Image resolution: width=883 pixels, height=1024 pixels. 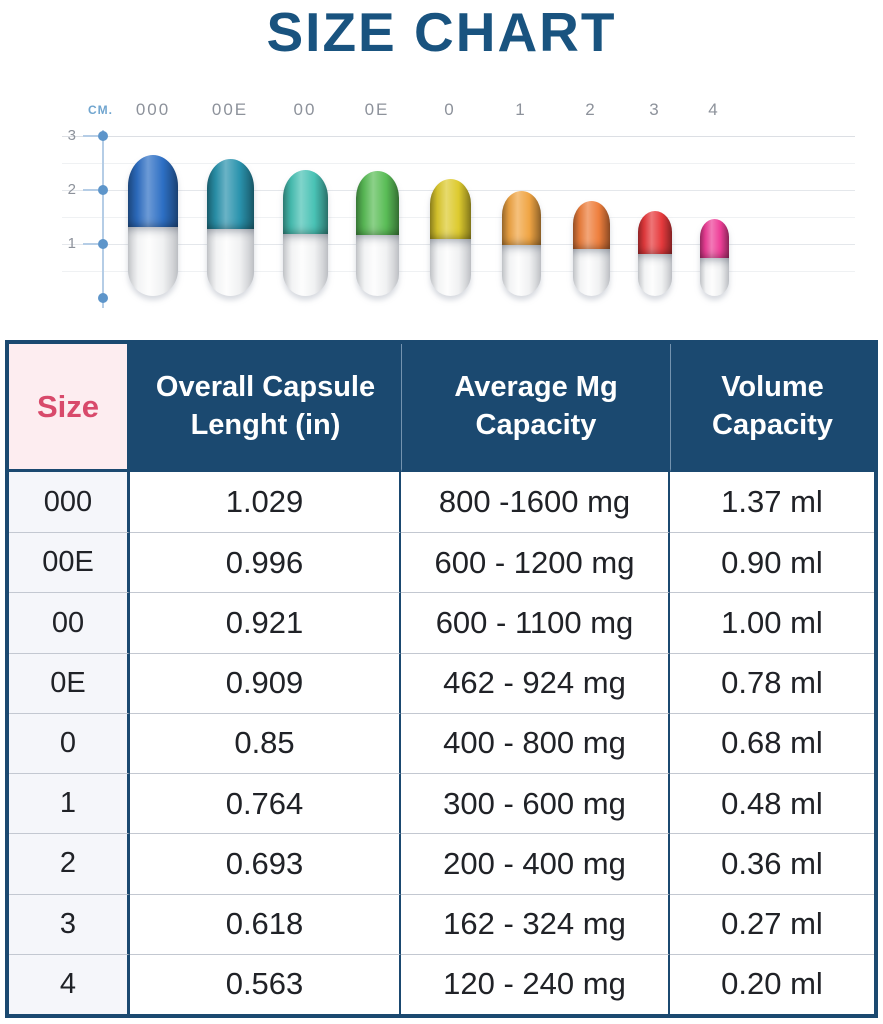 I want to click on table-cell: 0.693, so click(x=265, y=863).